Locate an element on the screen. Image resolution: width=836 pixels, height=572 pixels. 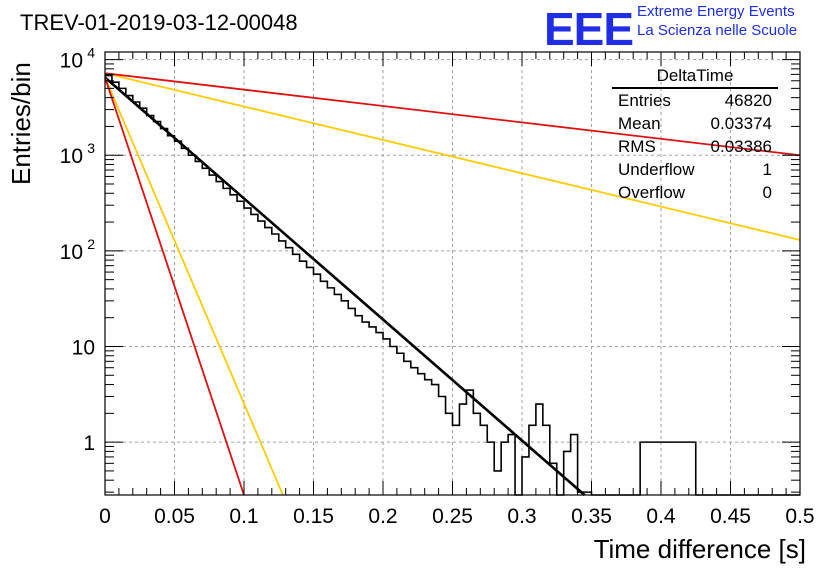
x-axis-label: Time difference [s] is located at coordinates (699, 549).